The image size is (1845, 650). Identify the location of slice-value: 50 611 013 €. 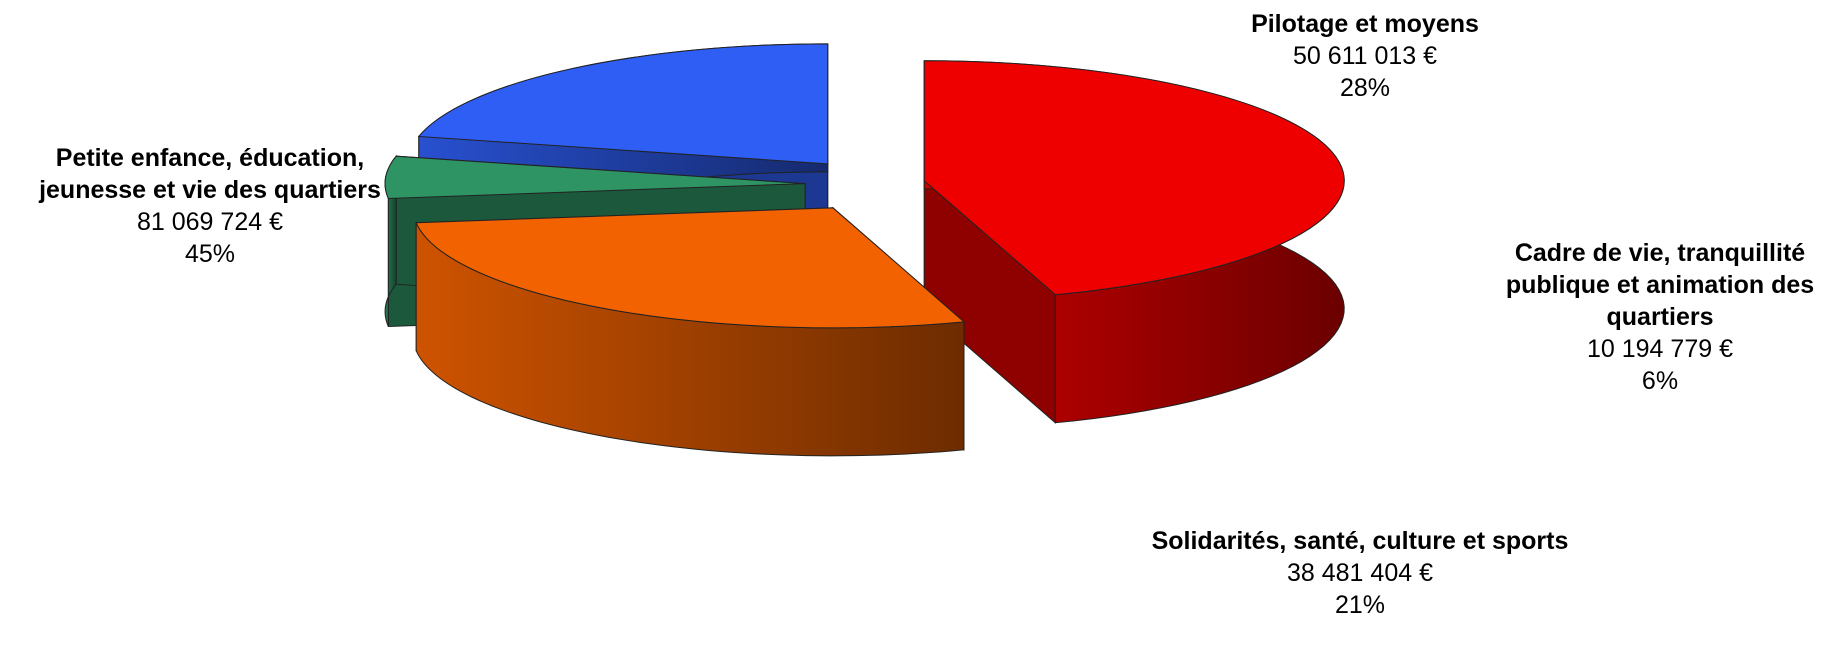
(1365, 56).